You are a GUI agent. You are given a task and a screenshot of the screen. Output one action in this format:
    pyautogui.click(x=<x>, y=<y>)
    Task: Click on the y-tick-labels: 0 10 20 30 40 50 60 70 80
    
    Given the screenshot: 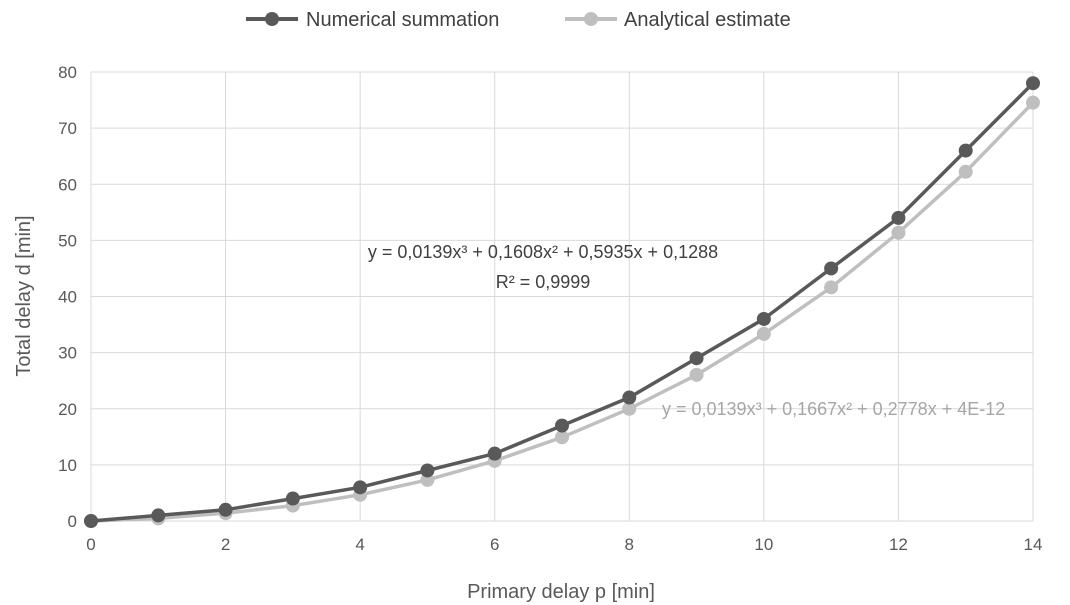 What is the action you would take?
    pyautogui.click(x=67, y=297)
    